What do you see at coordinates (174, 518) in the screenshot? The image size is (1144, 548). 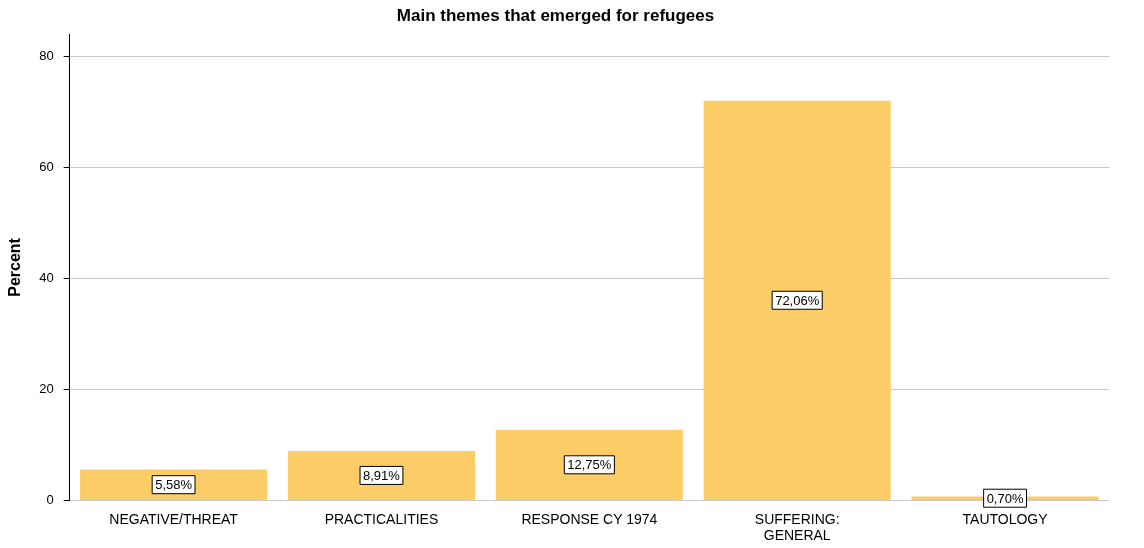 I see `x-tick-label: NEGATIVE/THREAT` at bounding box center [174, 518].